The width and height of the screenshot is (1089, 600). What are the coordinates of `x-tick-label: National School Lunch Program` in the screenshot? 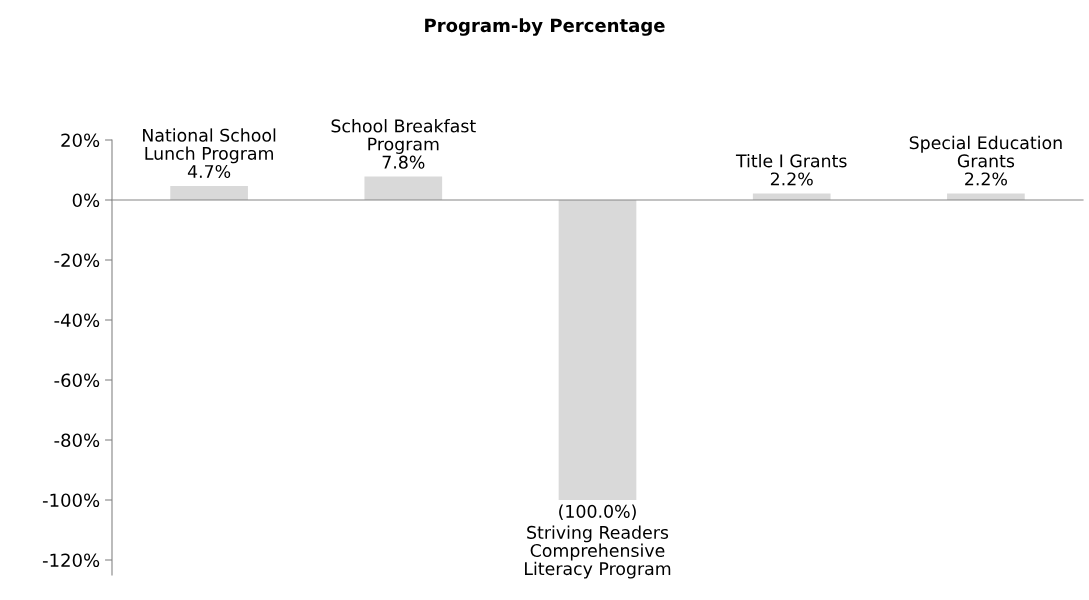 It's located at (209, 146).